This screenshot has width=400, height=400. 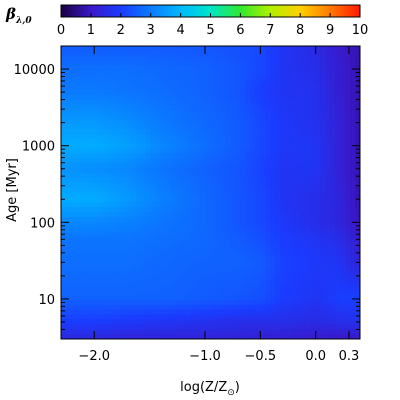 I want to click on x-axis-label-main: log(Z/Z, so click(x=203, y=387).